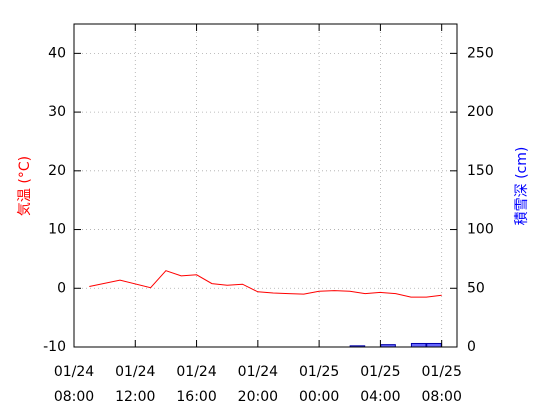  I want to click on temperature-line, so click(265, 284).